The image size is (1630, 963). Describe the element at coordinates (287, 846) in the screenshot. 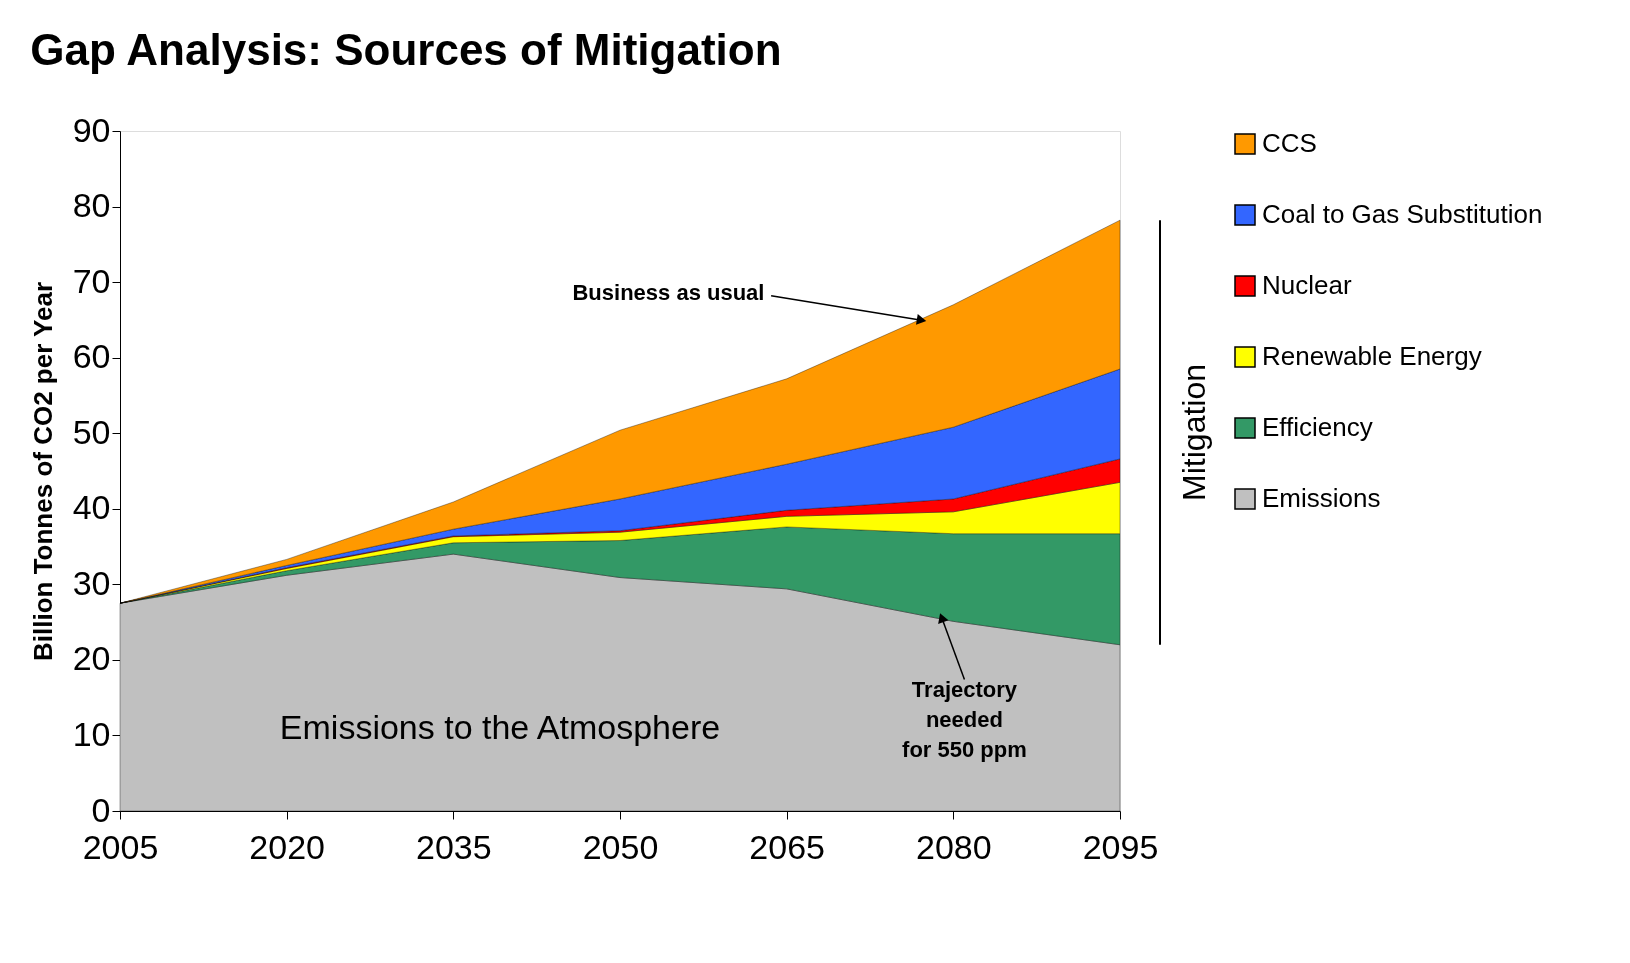

I see `x-tick-label: 2020` at that location.